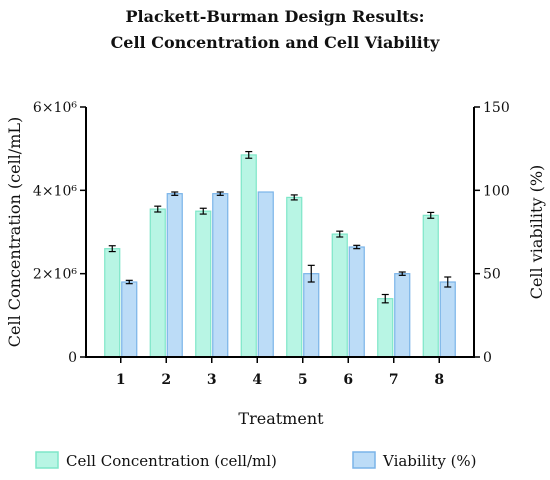 Image resolution: width=550 pixels, height=480 pixels. Describe the element at coordinates (487, 358) in the screenshot. I see `y-right-tick-label: 0` at that location.